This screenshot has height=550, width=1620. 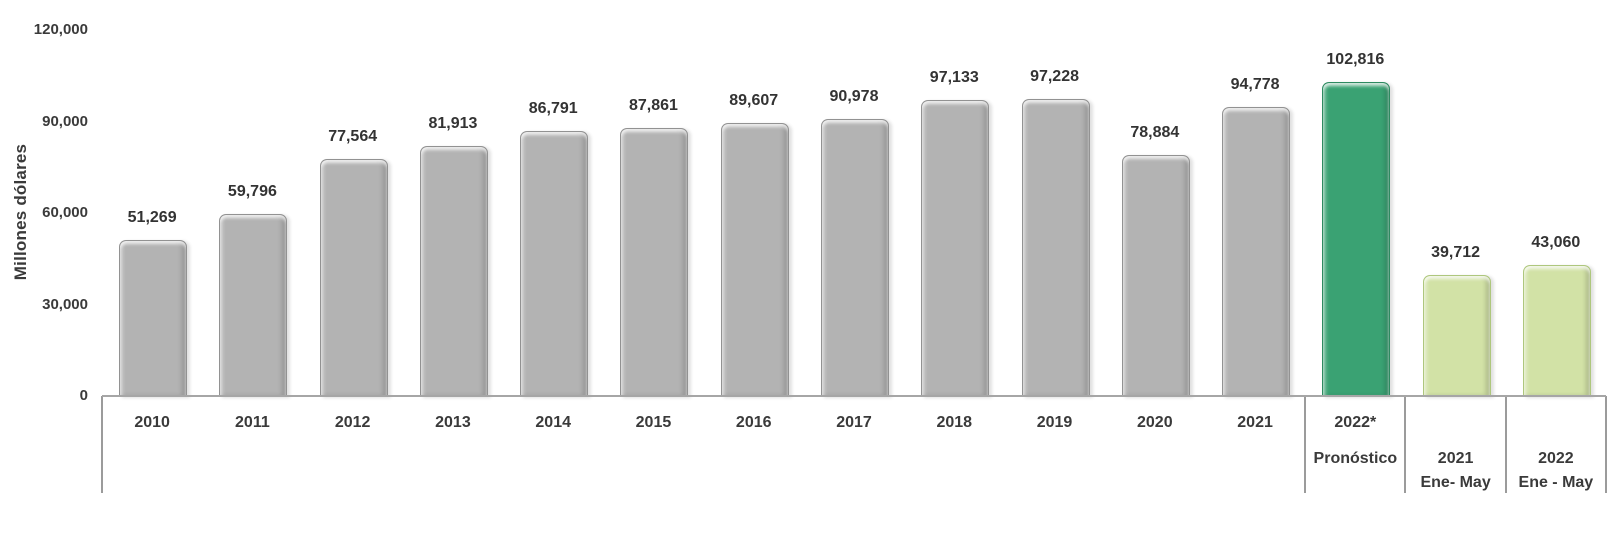 What do you see at coordinates (1456, 252) in the screenshot?
I see `bar-value-label: 39,712` at bounding box center [1456, 252].